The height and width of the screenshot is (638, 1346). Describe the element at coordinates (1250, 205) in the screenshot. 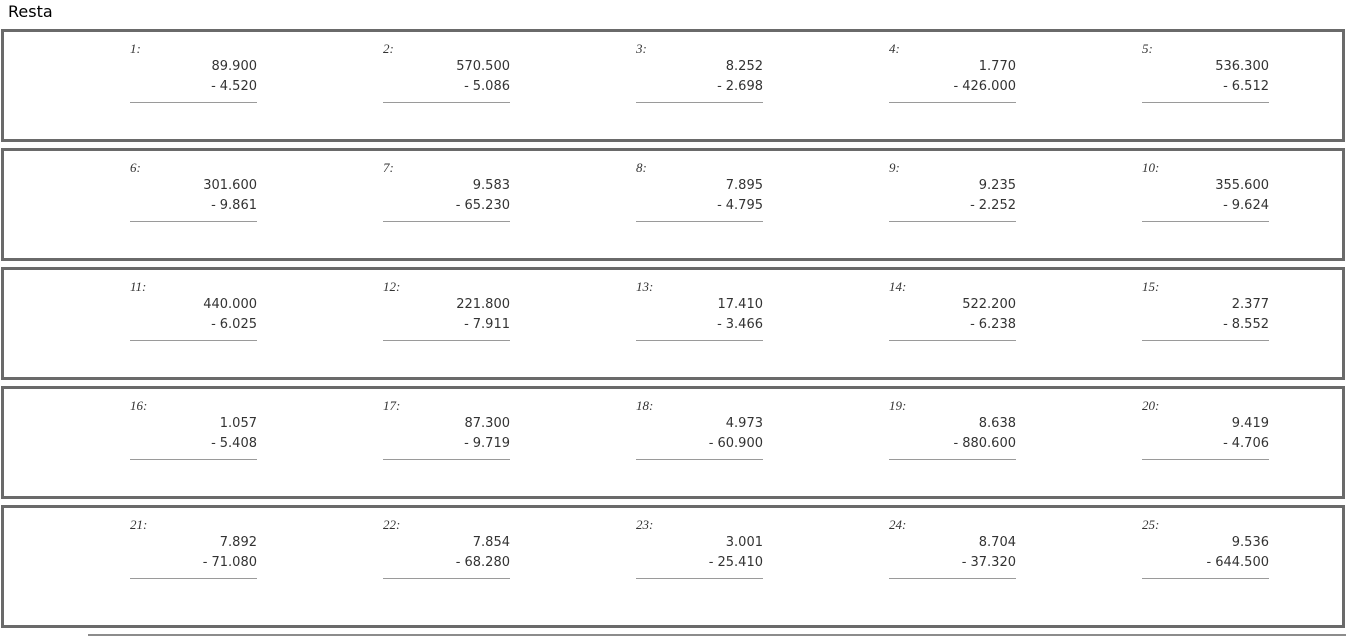

I see `subtrahend-value: 9.624` at that location.